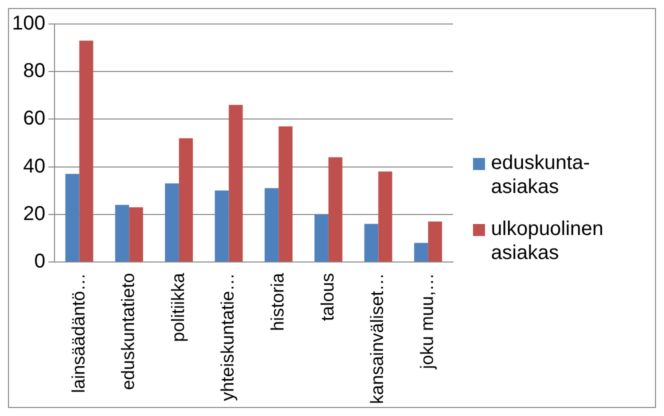  Describe the element at coordinates (34, 71) in the screenshot. I see `y-tick-label: 80` at that location.